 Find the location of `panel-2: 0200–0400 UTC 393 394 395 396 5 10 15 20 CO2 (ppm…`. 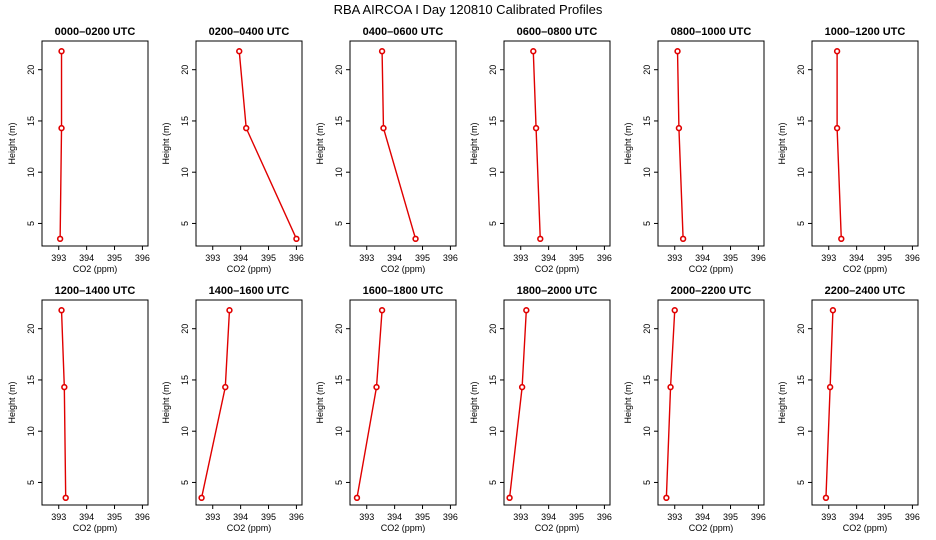

panel-2: 0200–0400 UTC 393 394 395 396 5 10 15 20 CO2 (ppm… is located at coordinates (232, 150).